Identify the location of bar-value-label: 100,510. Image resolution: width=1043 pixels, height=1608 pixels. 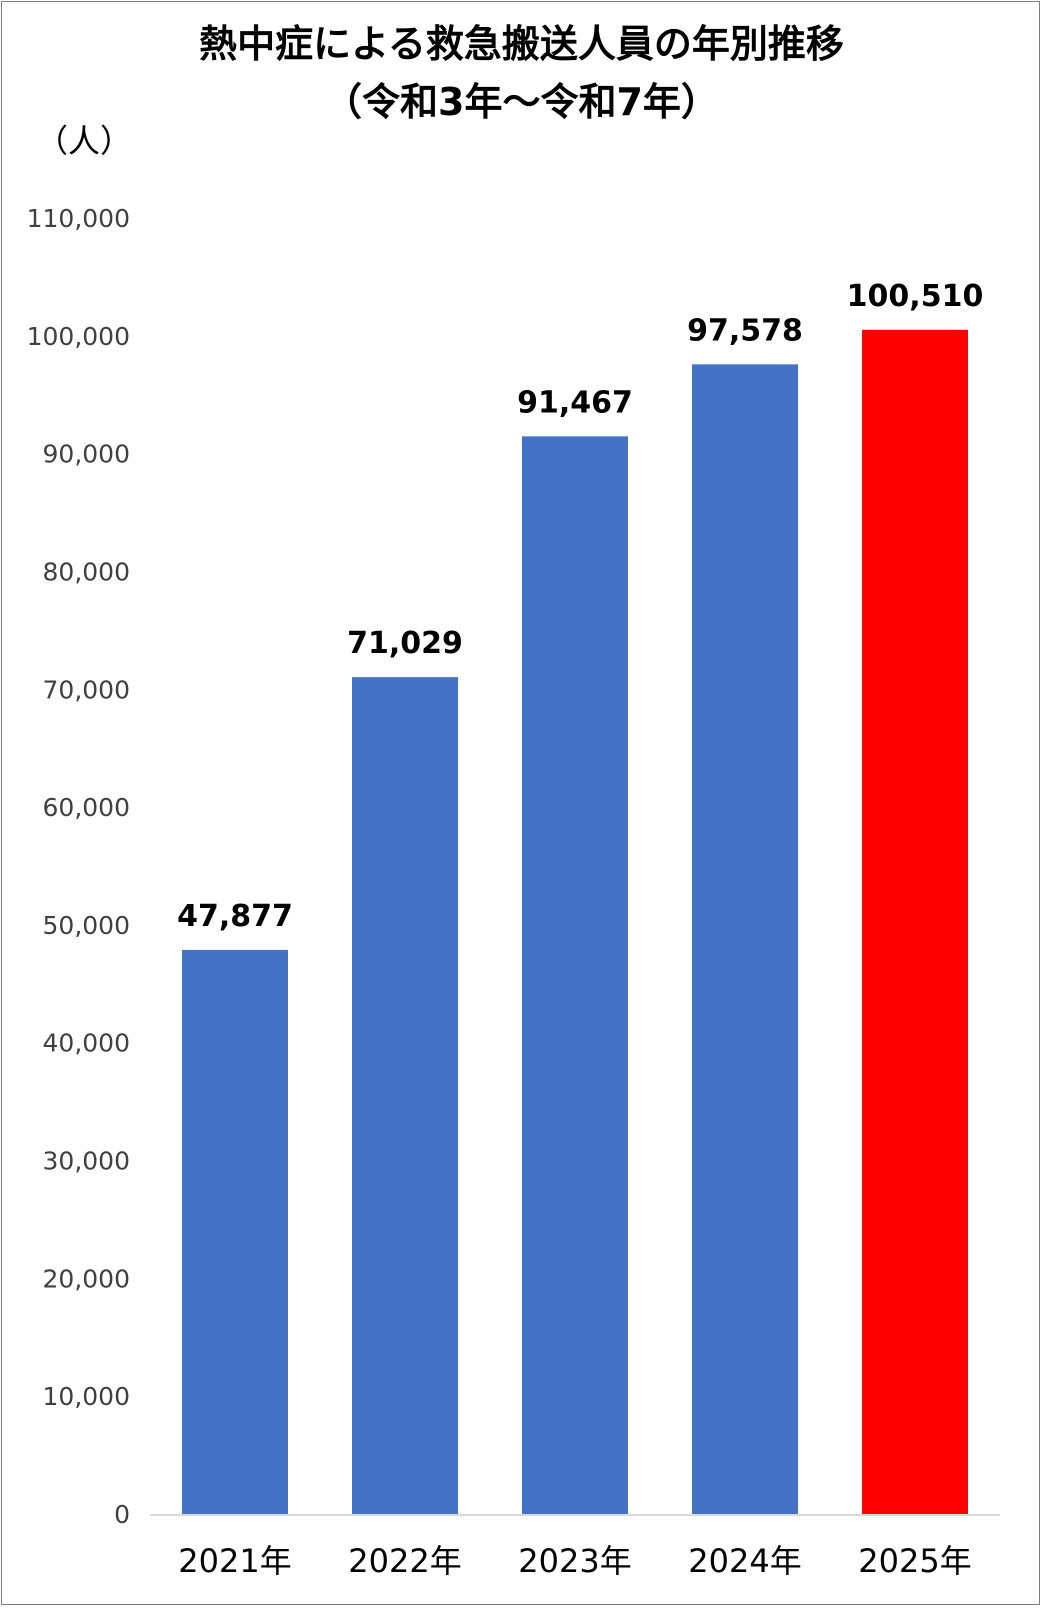
(915, 296).